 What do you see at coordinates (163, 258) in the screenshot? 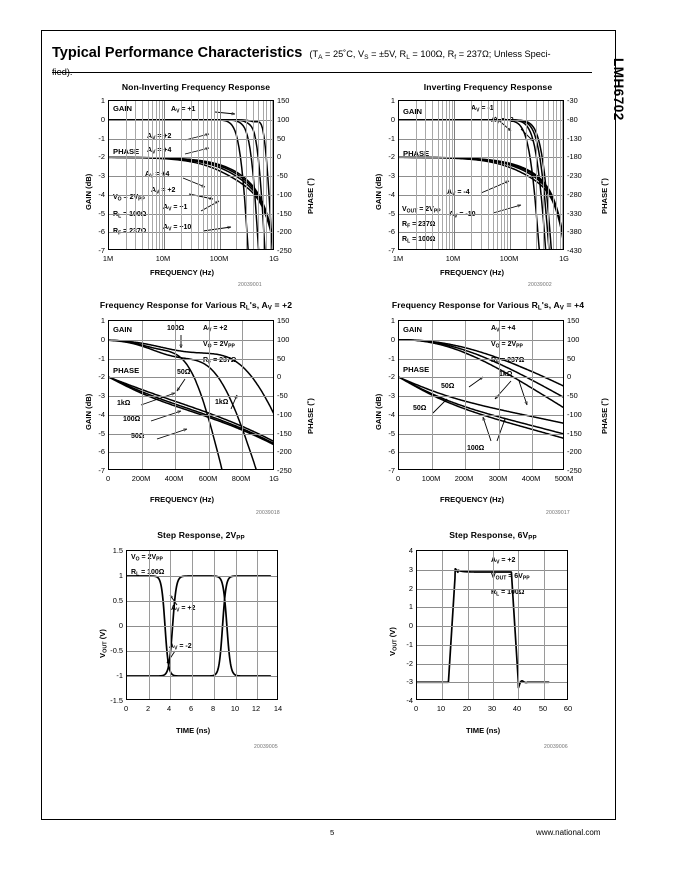
I see `axis-tick-label: 10M` at bounding box center [163, 258].